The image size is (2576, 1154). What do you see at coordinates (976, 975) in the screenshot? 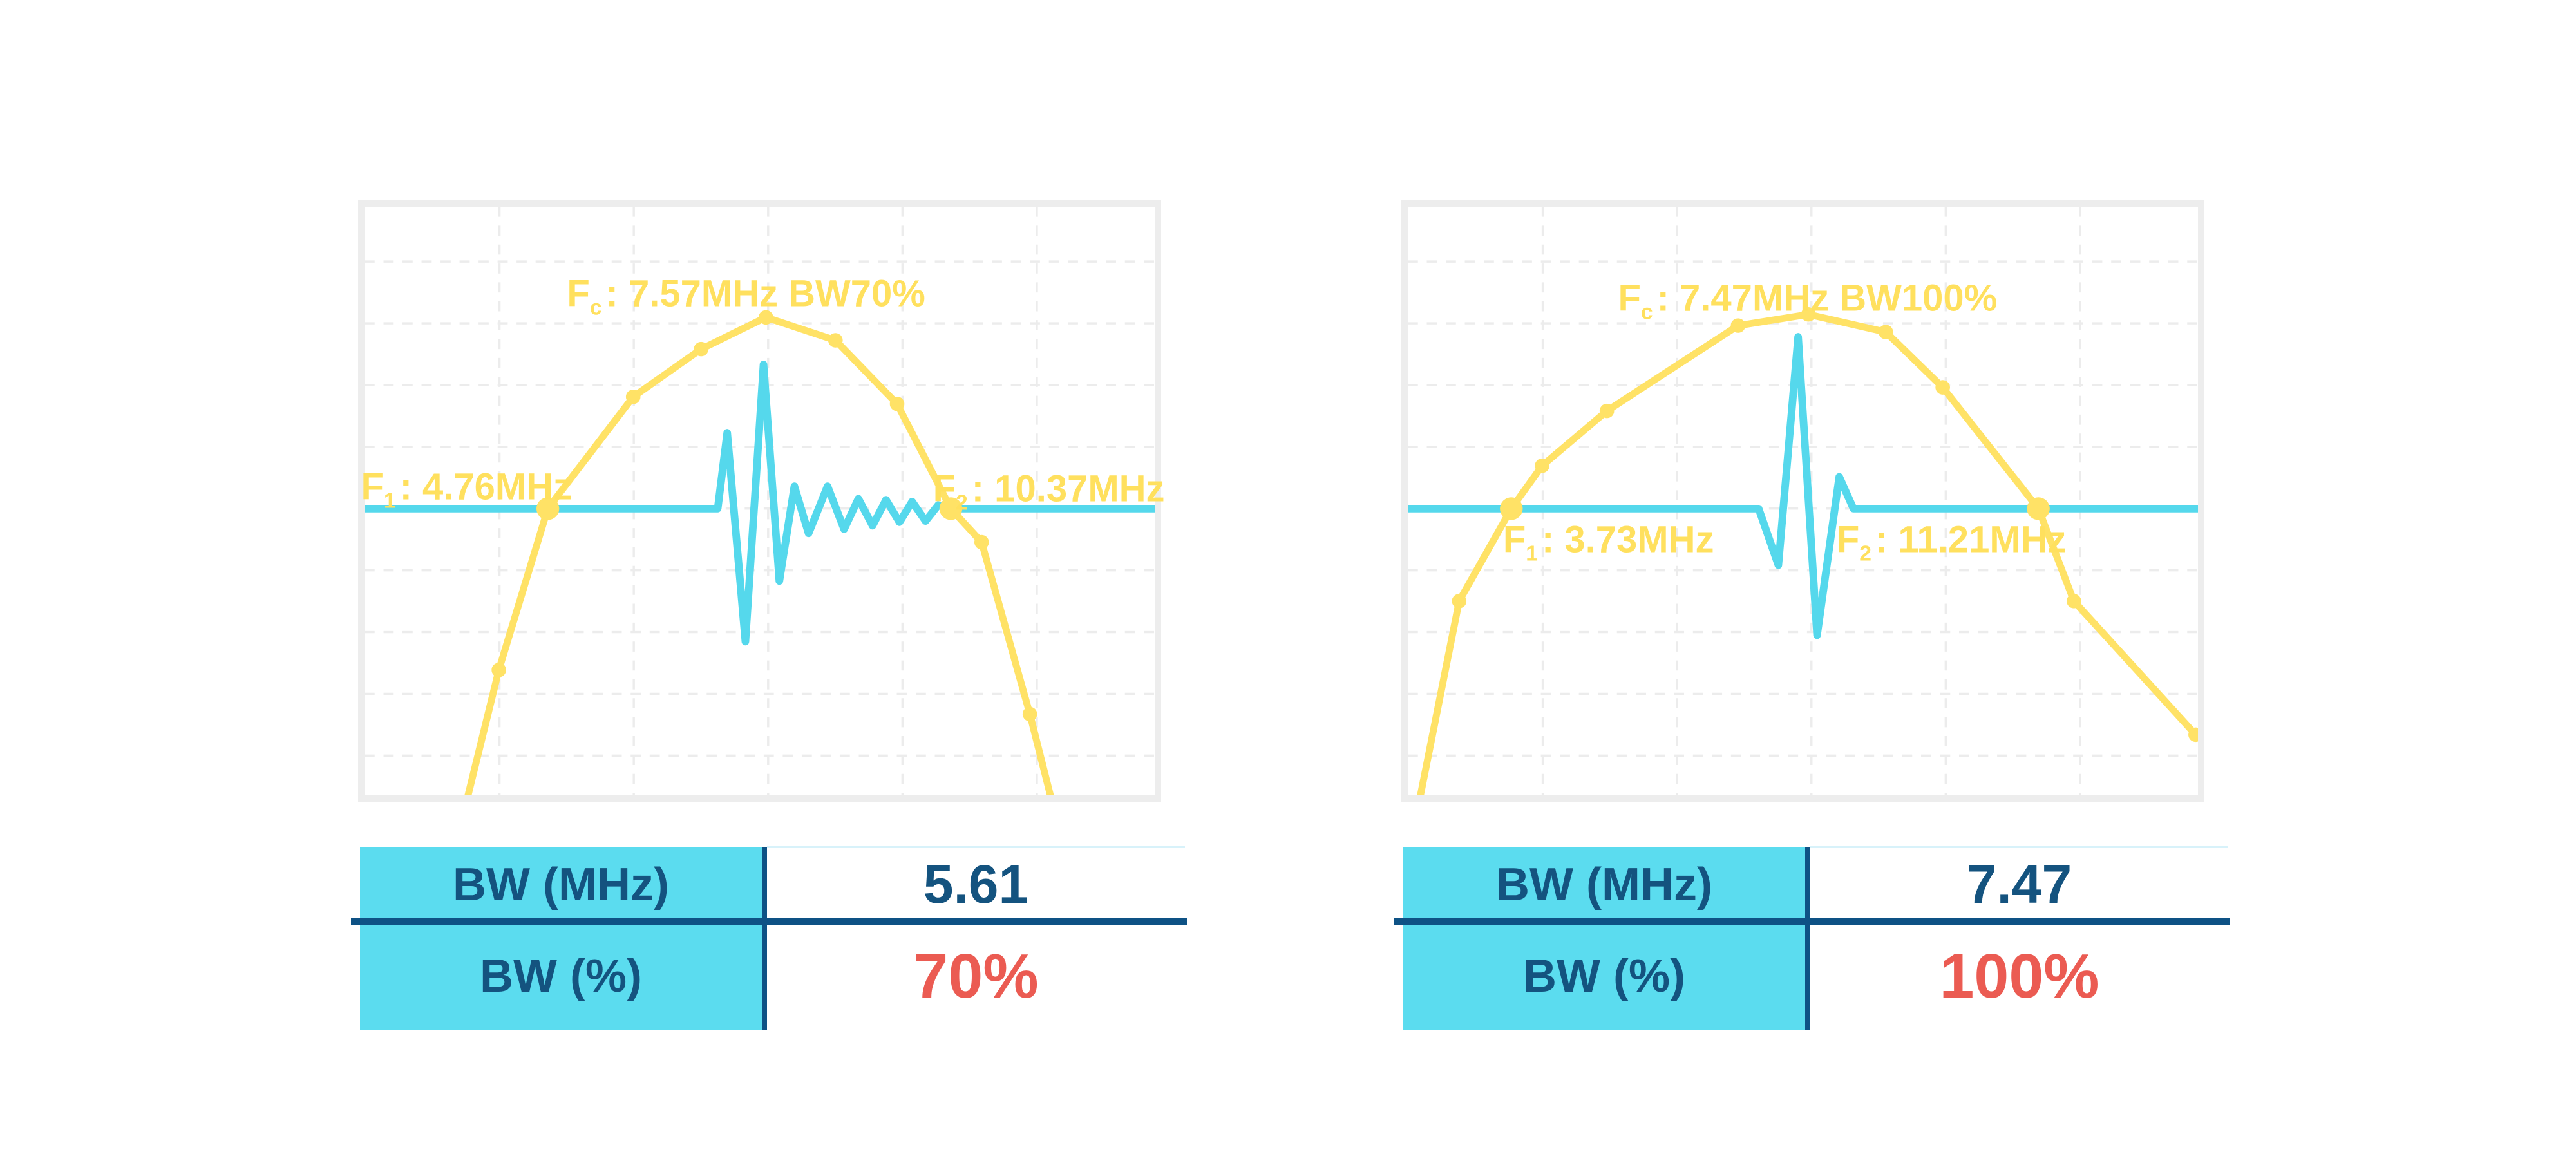
I see `table-row-value-highlight: 70%` at bounding box center [976, 975].